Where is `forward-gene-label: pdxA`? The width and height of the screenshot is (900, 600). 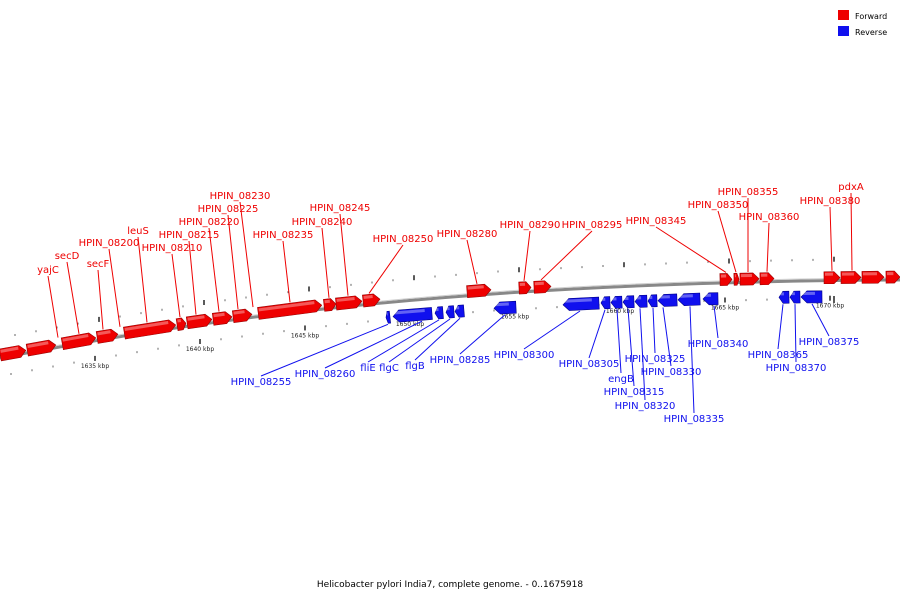 forward-gene-label: pdxA is located at coordinates (851, 187).